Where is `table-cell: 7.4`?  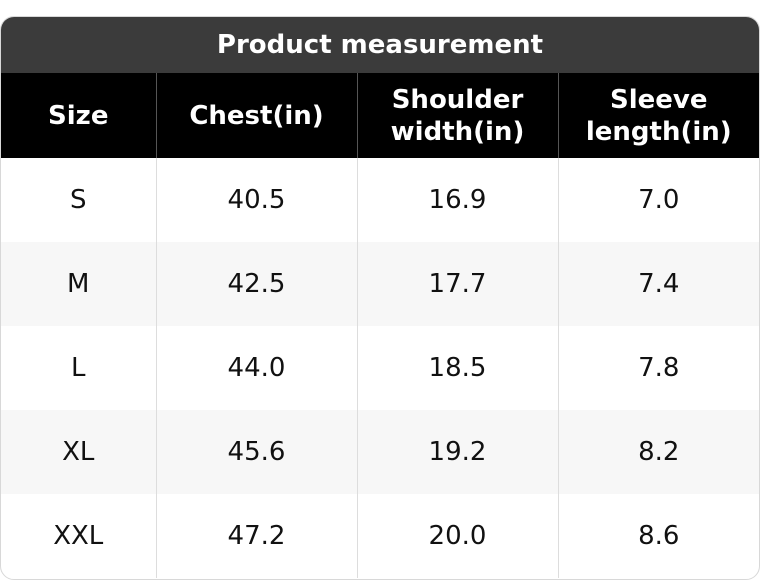
table-cell: 7.4 is located at coordinates (658, 284).